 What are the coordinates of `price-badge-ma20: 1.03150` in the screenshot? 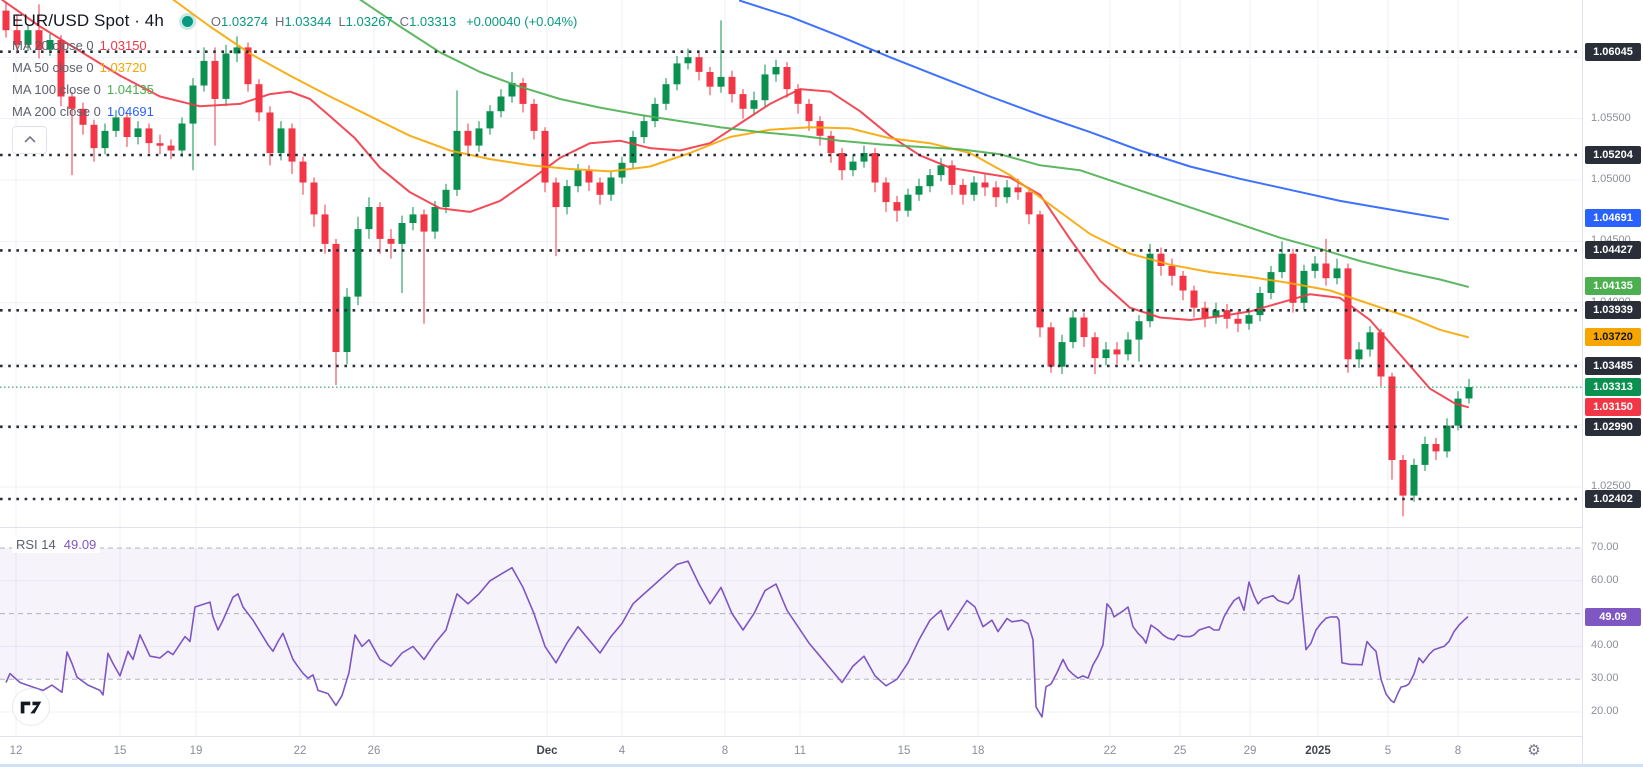 It's located at (1613, 407).